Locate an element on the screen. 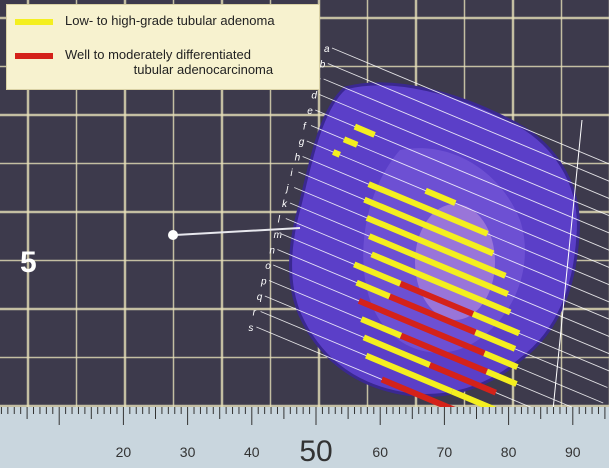 Image resolution: width=609 pixels, height=468 pixels. ruler-label: 80 is located at coordinates (509, 452).